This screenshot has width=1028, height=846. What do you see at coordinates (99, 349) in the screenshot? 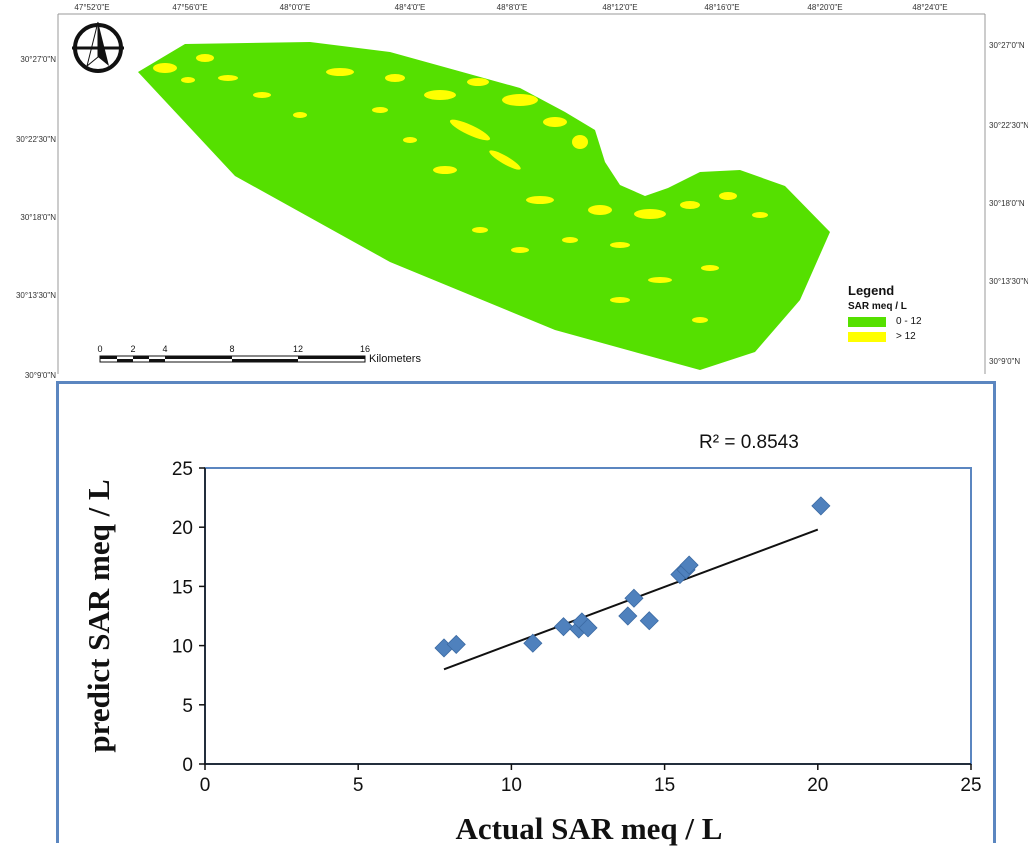
I see `scale-tick-label: 0` at bounding box center [99, 349].